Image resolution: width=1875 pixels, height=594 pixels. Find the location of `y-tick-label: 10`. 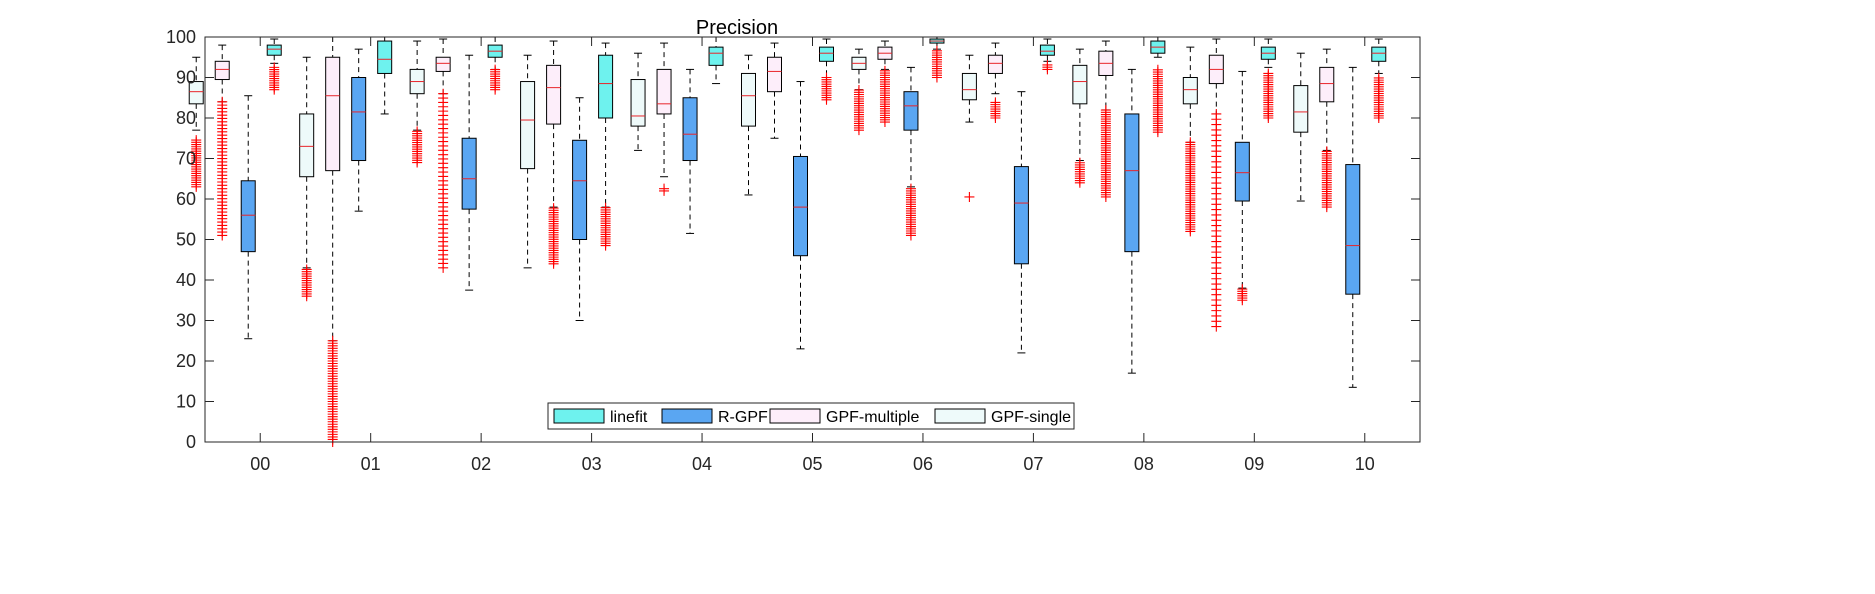

y-tick-label: 10 is located at coordinates (186, 402).